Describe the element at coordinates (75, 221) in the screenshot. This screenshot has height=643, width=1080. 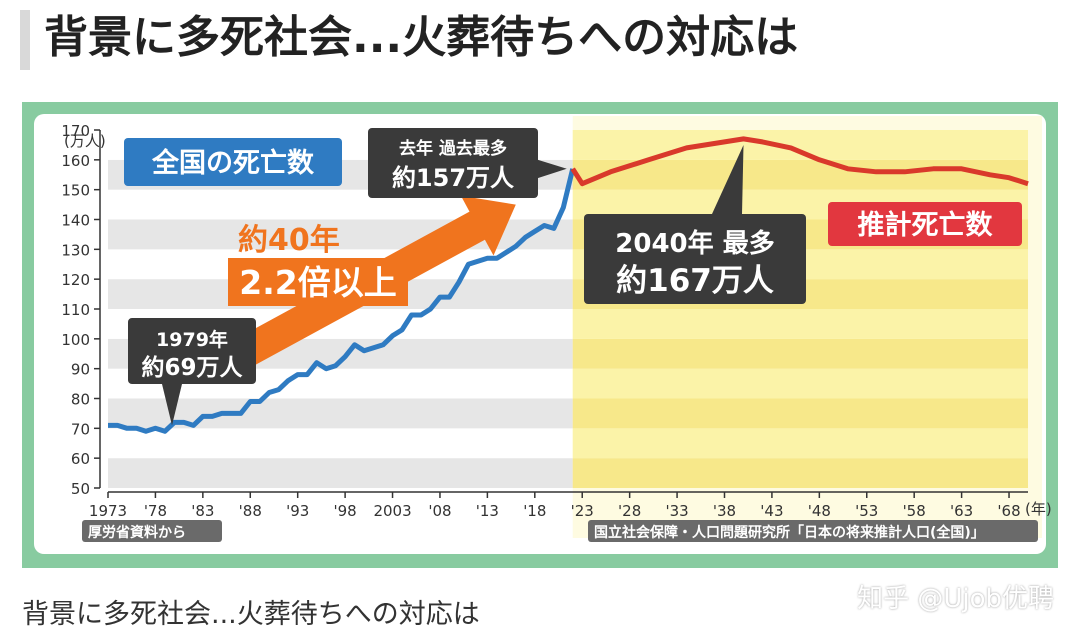
I see `y-tick-label: 140` at that location.